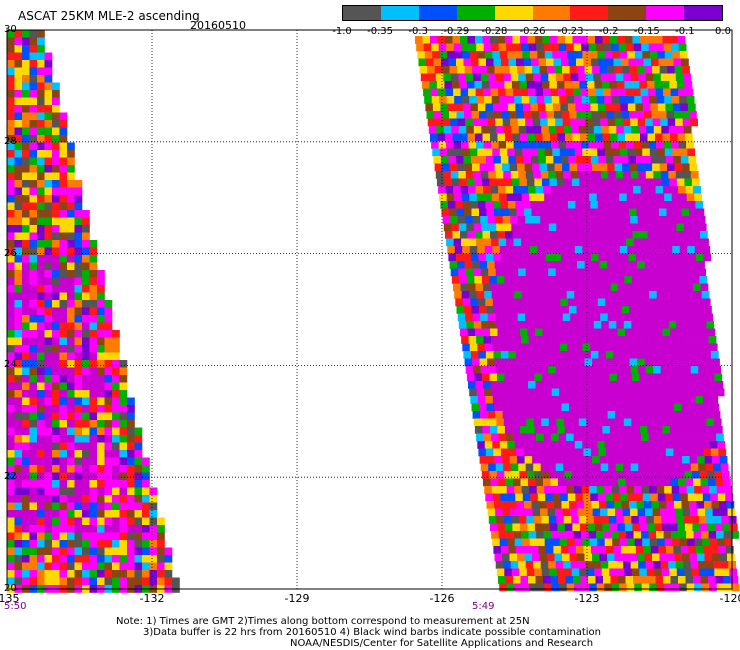  I want to click on color-scale-label: -0.15, so click(646, 31).